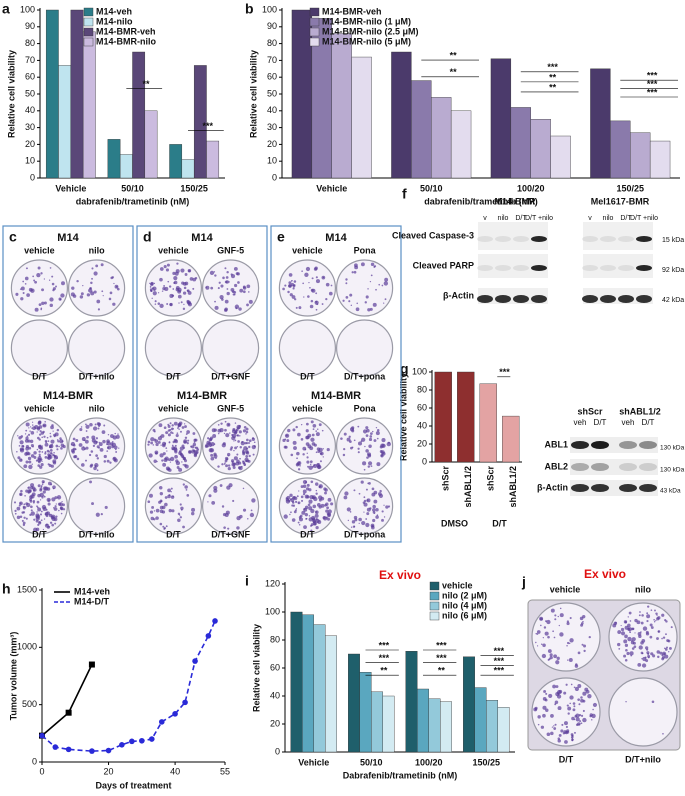 This screenshot has height=796, width=685. What do you see at coordinates (481, 201) in the screenshot?
I see `x-axis-label: dabrafenib/trametinib (nM)` at bounding box center [481, 201].